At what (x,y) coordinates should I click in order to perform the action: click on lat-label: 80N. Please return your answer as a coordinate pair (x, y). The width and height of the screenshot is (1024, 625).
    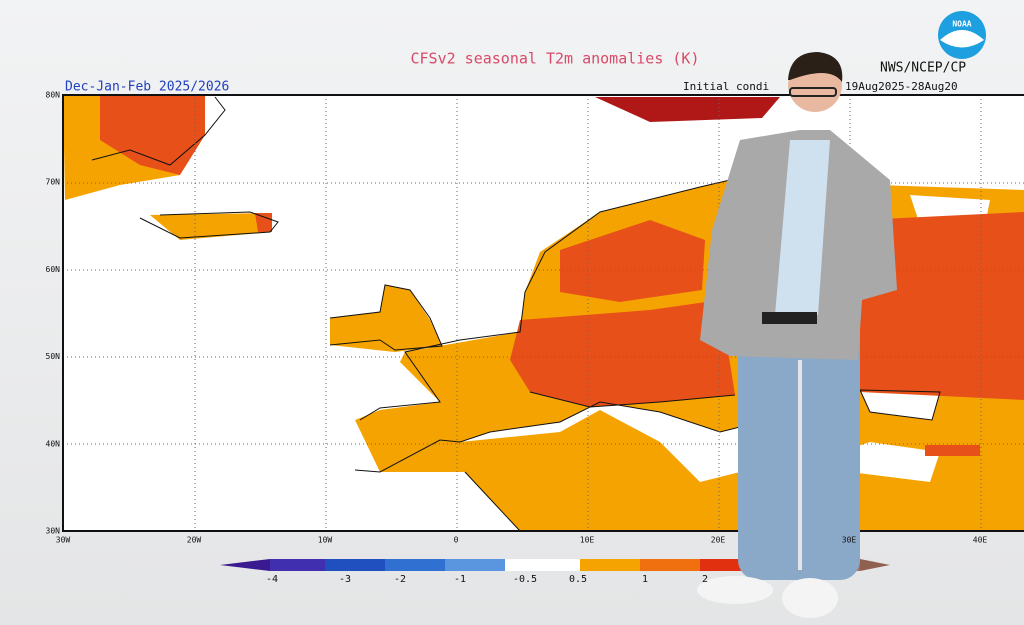
    Looking at the image, I should click on (53, 95).